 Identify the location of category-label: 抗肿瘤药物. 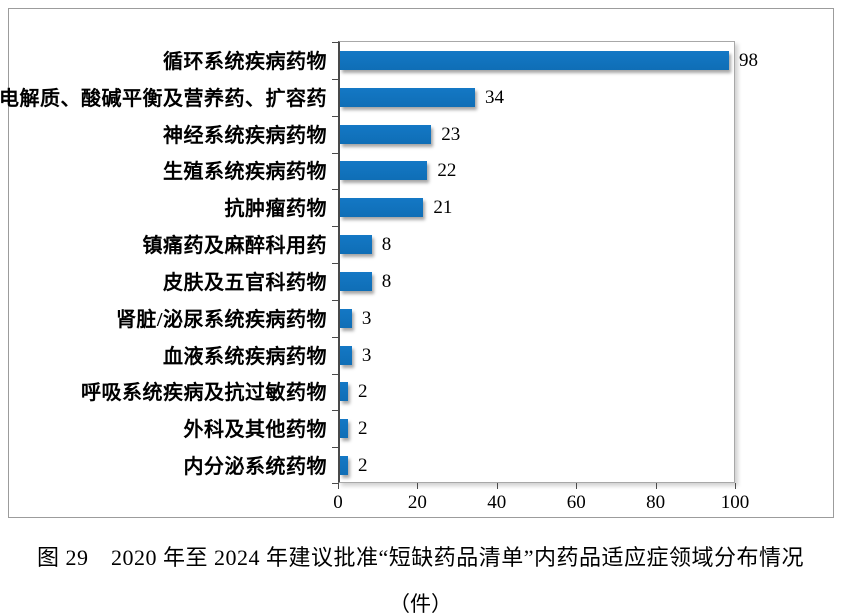
(275, 209).